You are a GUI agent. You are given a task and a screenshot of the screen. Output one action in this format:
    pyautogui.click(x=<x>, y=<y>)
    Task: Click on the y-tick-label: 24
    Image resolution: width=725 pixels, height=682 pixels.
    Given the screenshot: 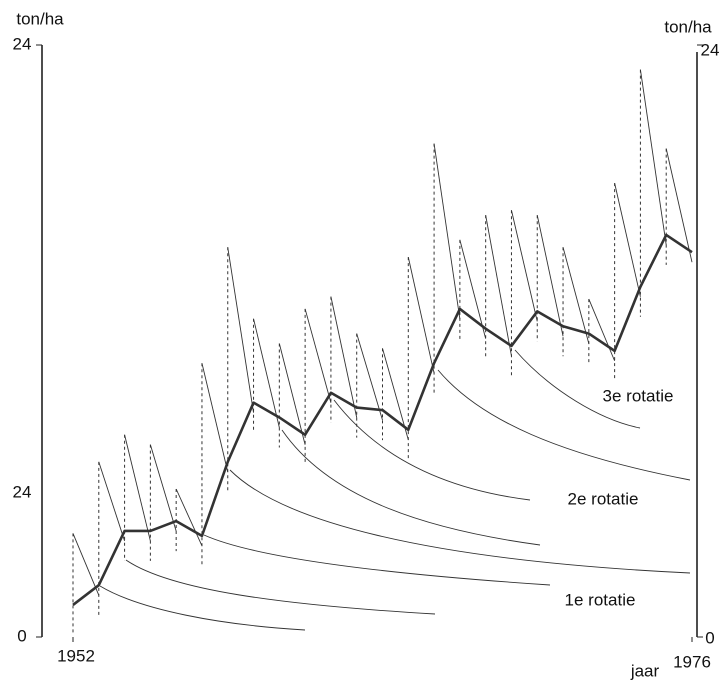 What is the action you would take?
    pyautogui.click(x=22, y=43)
    